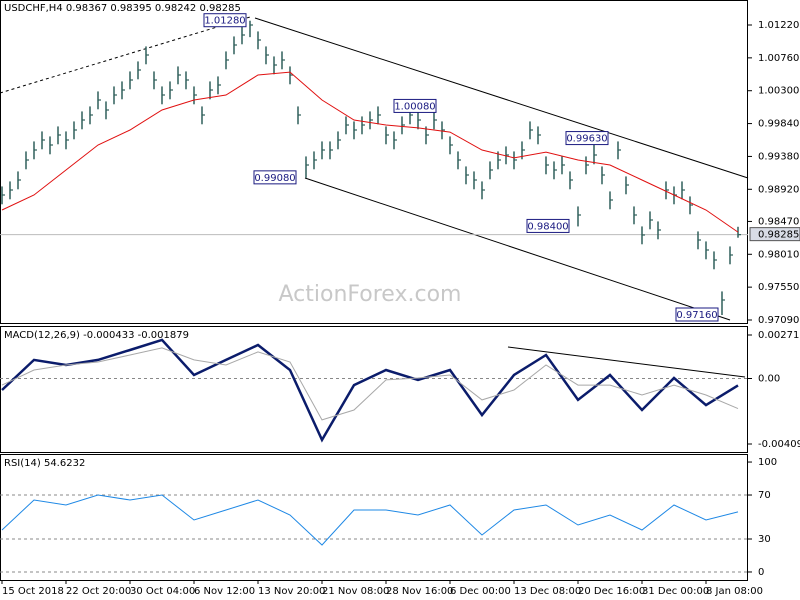 The image size is (800, 600). I want to click on macd-trend-line, so click(626, 362).